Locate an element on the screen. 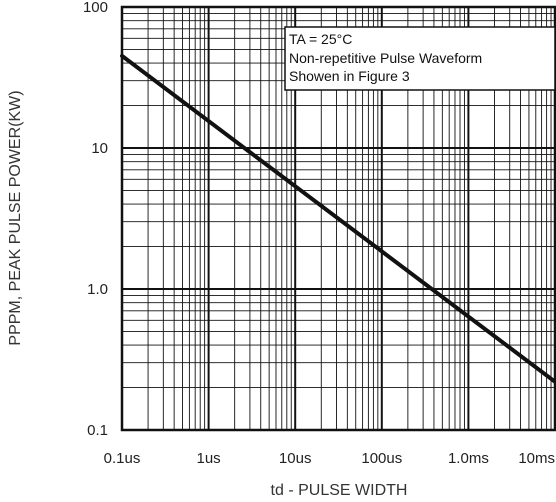 Image resolution: width=556 pixels, height=502 pixels. y-tick-label: 100 is located at coordinates (95, 8).